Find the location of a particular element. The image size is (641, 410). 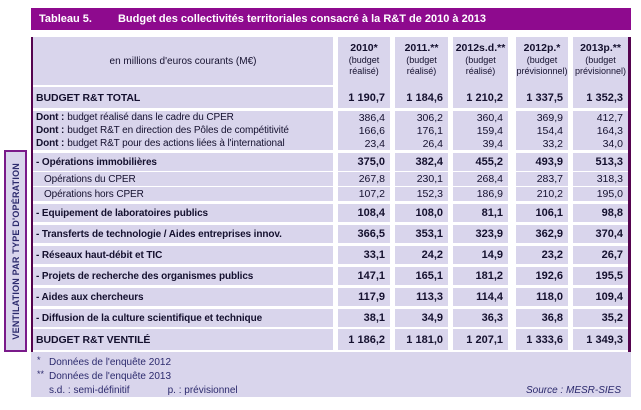

value-cell: 1 210,2 is located at coordinates (480, 97).